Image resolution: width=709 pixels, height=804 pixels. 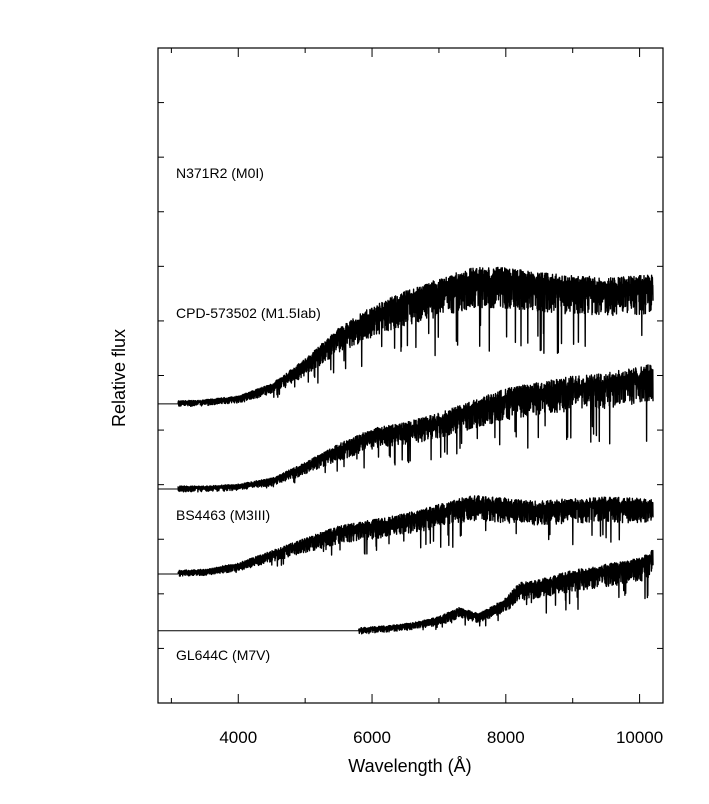 I want to click on y-axis-title: Relative flux, so click(x=119, y=378).